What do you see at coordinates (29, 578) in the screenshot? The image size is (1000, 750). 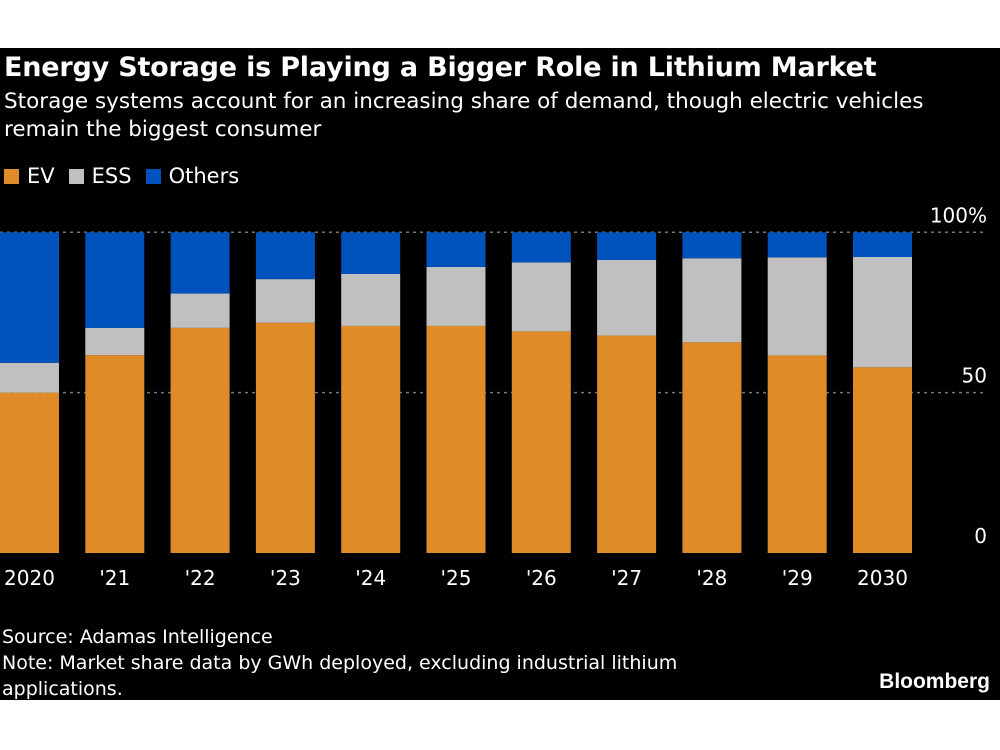 I see `x-tick-label: 2020` at bounding box center [29, 578].